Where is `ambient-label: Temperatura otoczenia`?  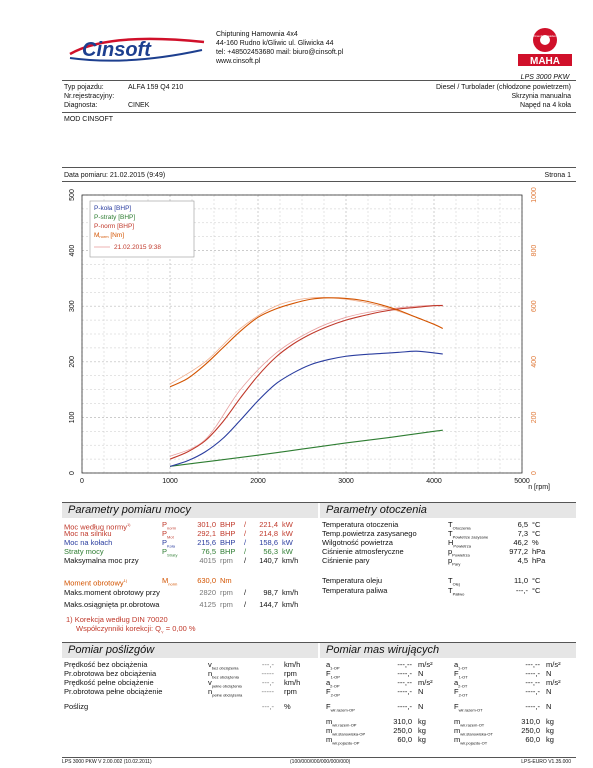 ambient-label: Temperatura otoczenia is located at coordinates (360, 524).